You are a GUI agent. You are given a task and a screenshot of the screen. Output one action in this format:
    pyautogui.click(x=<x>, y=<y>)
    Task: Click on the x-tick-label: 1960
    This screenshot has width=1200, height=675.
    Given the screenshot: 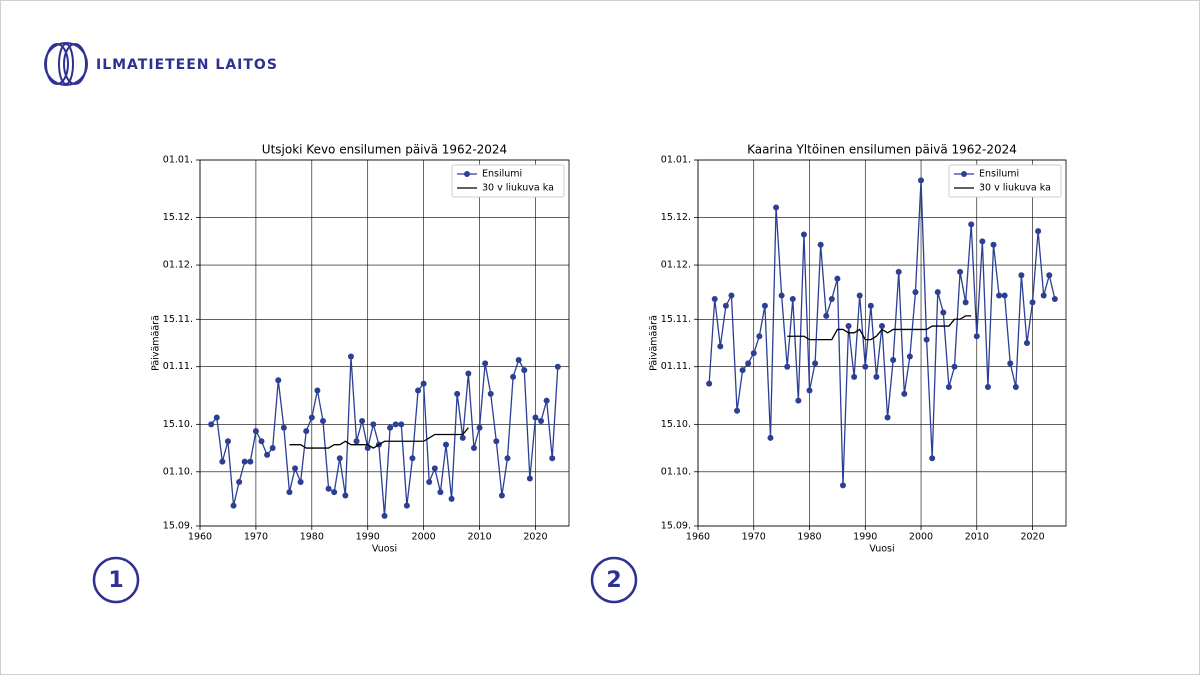 What is the action you would take?
    pyautogui.click(x=200, y=537)
    